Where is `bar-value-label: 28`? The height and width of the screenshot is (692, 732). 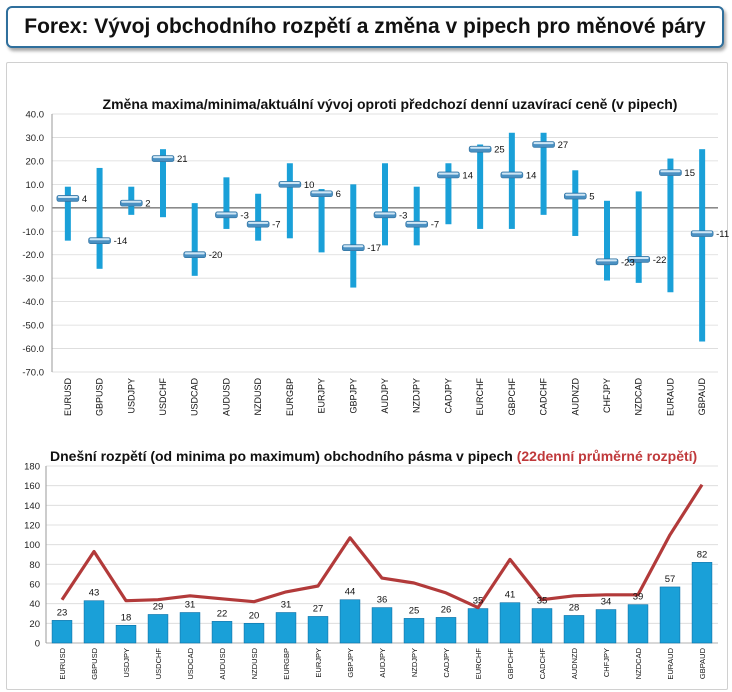 bar-value-label: 28 is located at coordinates (574, 607).